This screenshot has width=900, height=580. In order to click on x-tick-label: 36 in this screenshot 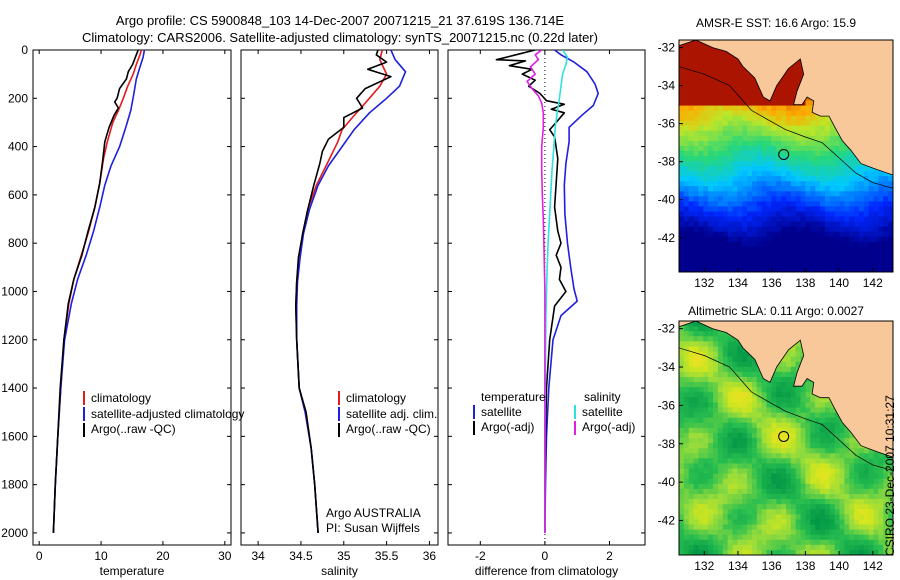, I will do `click(430, 556)`.